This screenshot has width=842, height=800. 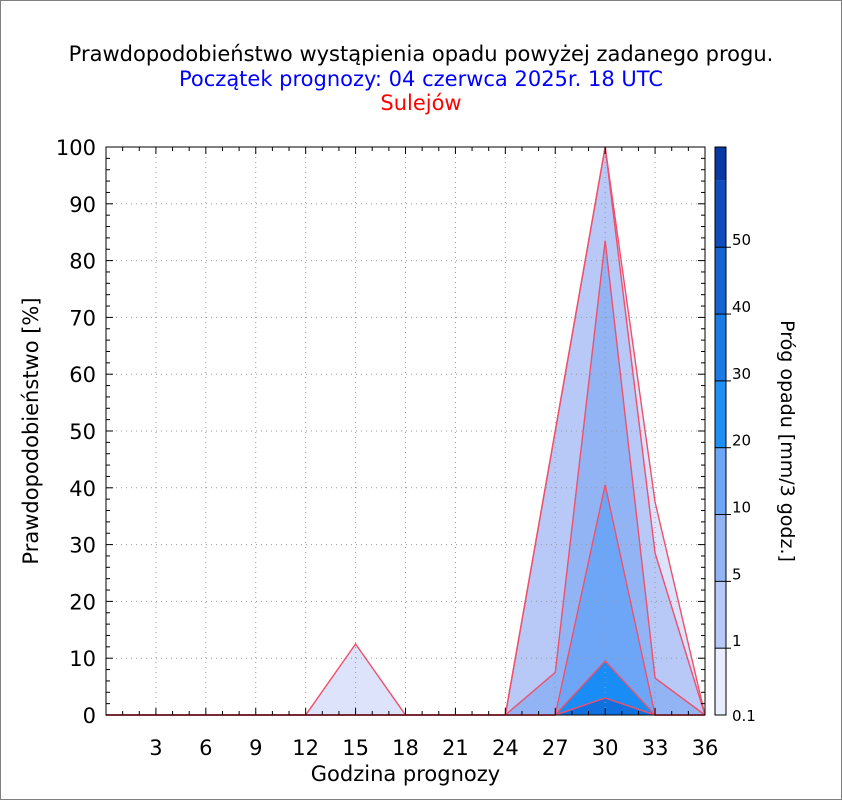 I want to click on x-tick-label: 21, so click(x=455, y=748).